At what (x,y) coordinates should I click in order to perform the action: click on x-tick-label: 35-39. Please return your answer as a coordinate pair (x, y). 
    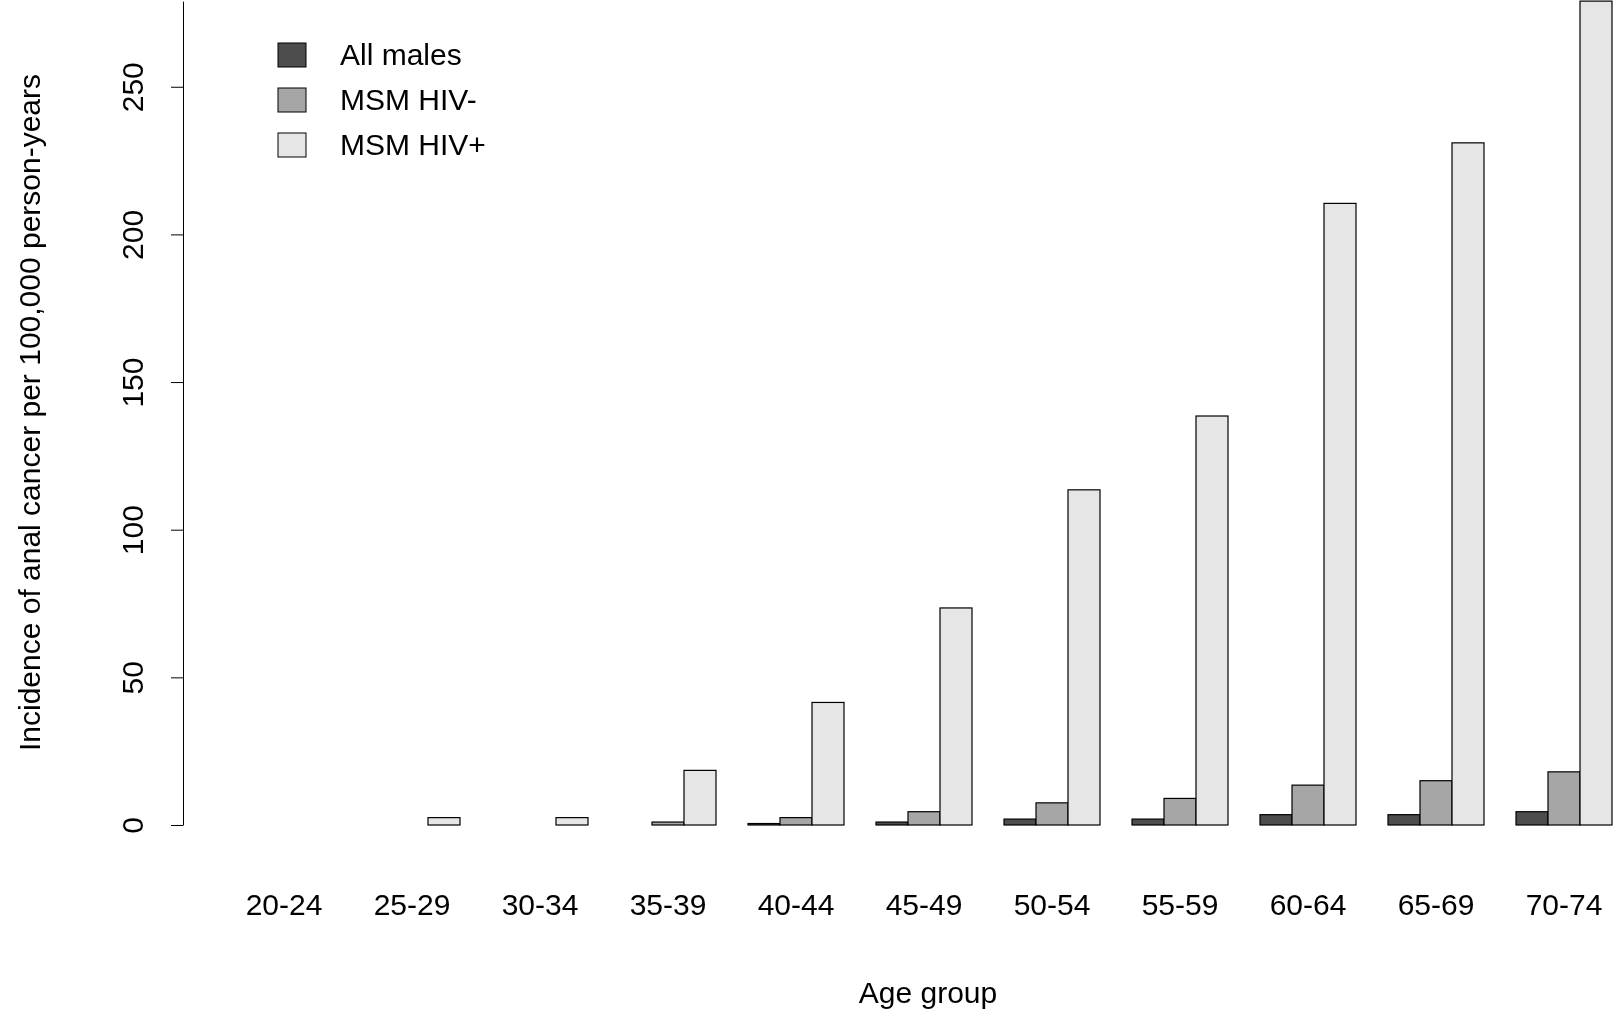
    Looking at the image, I should click on (668, 904).